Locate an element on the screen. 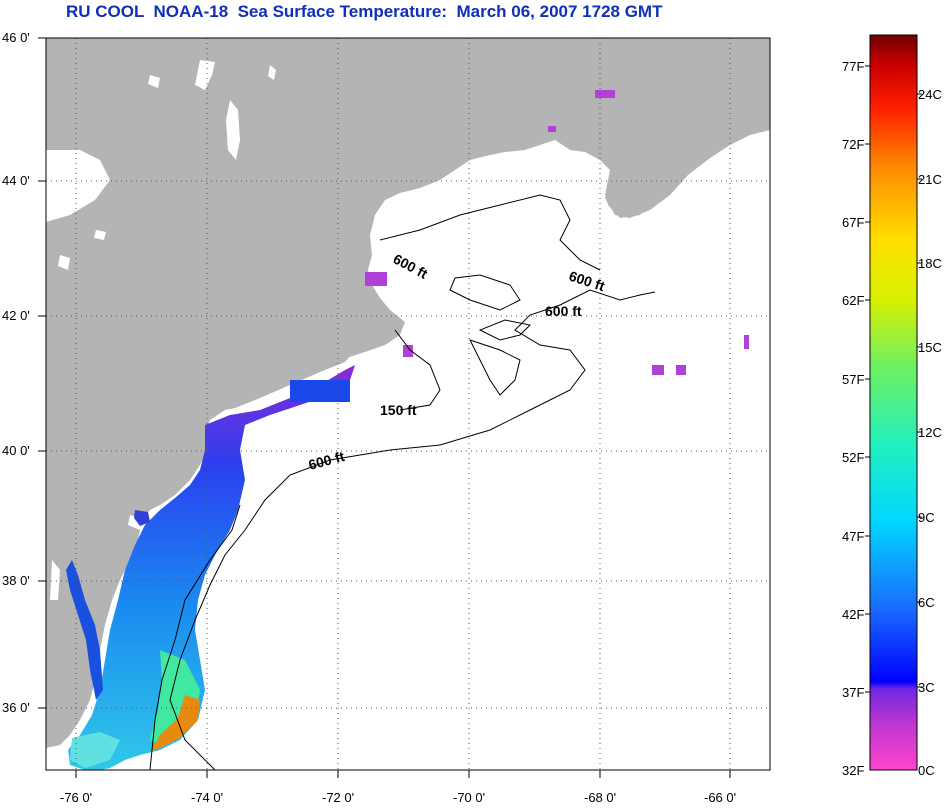 Image resolution: width=944 pixels, height=809 pixels. lat-label: 36 0' is located at coordinates (16, 707).